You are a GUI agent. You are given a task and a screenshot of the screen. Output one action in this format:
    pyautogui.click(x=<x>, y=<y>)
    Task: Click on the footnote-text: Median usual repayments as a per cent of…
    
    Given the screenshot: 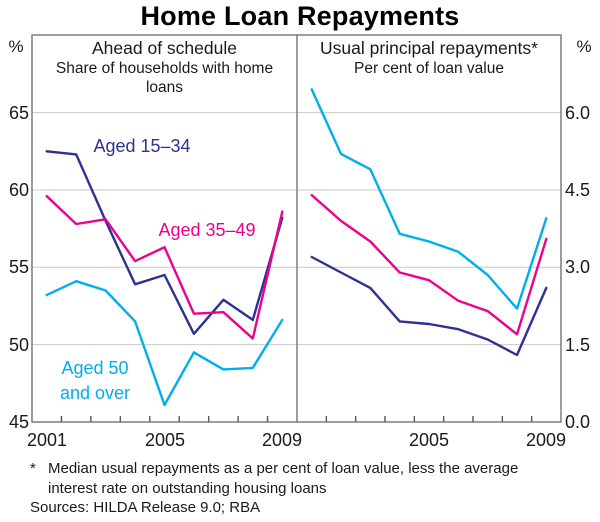 What is the action you would take?
    pyautogui.click(x=315, y=478)
    